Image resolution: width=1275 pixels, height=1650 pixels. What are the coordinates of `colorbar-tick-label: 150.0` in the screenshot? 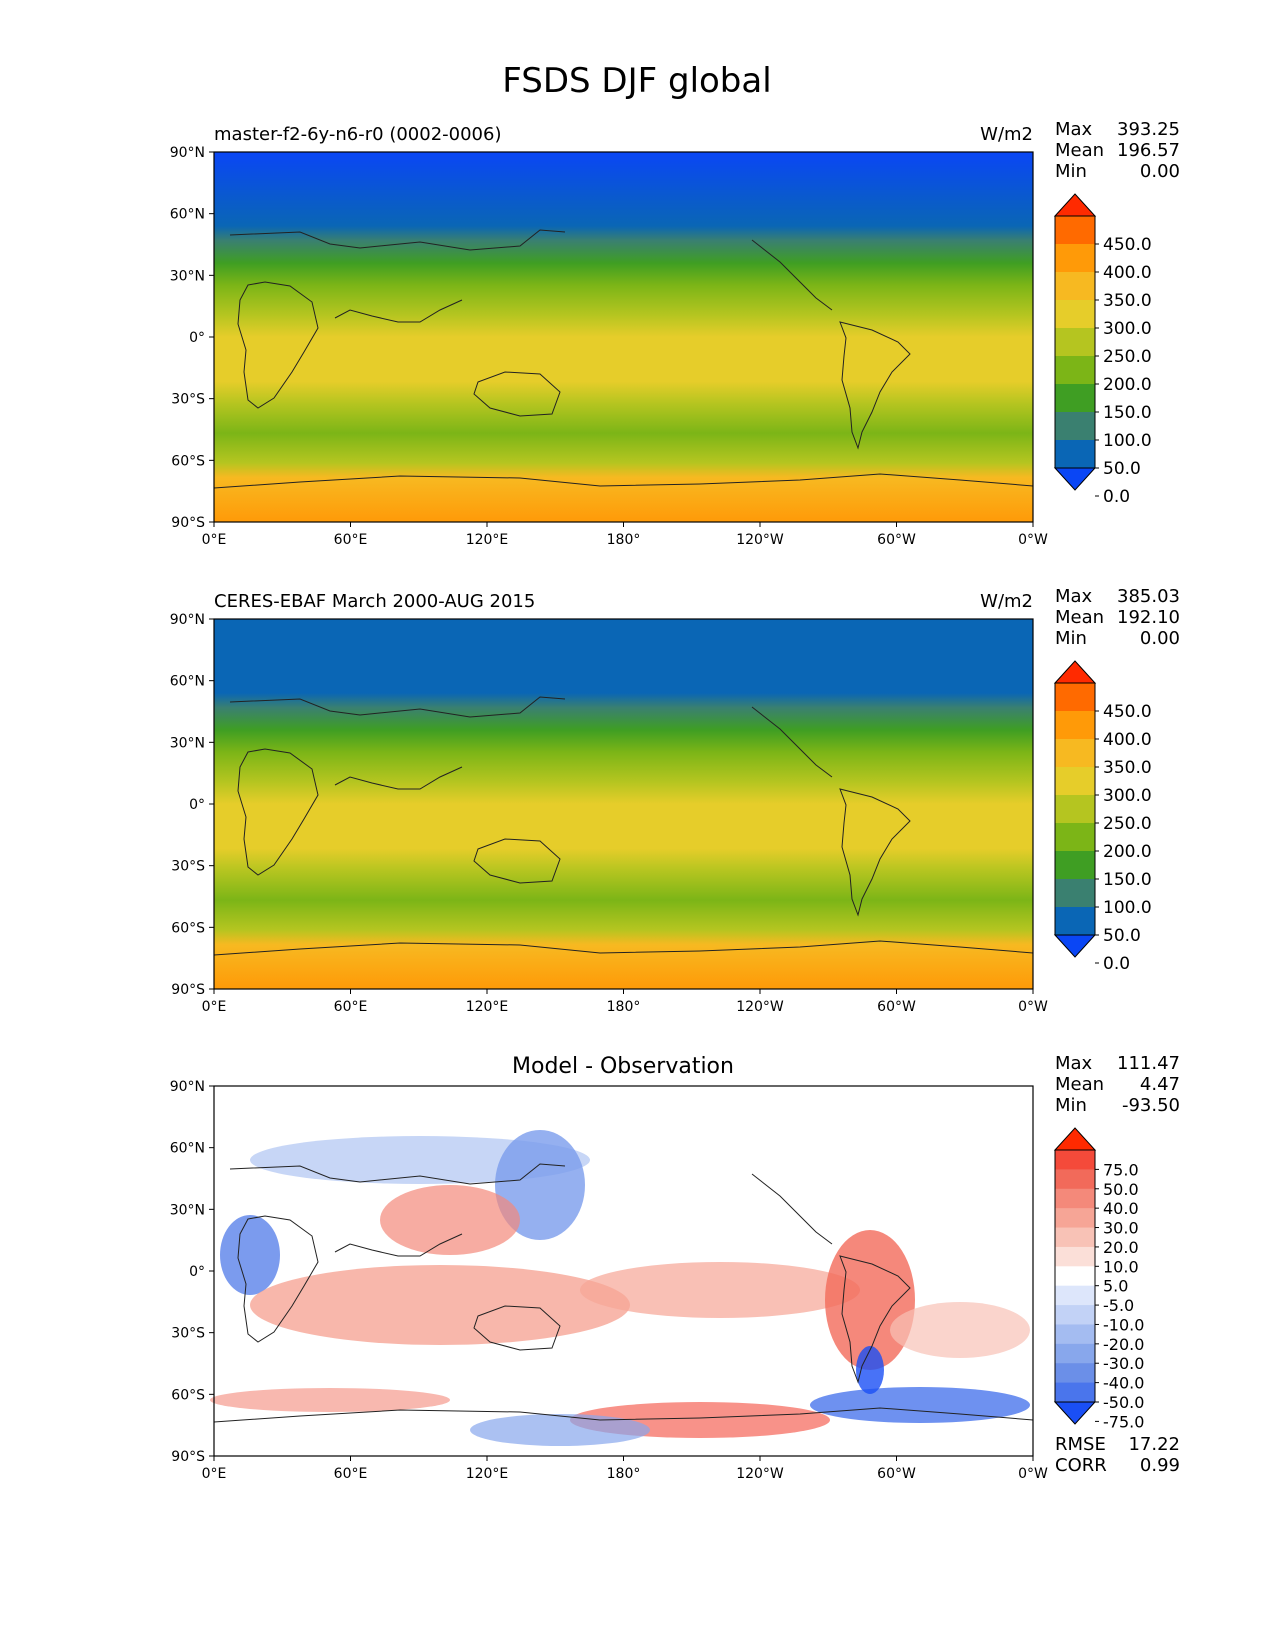 It's located at (1127, 413).